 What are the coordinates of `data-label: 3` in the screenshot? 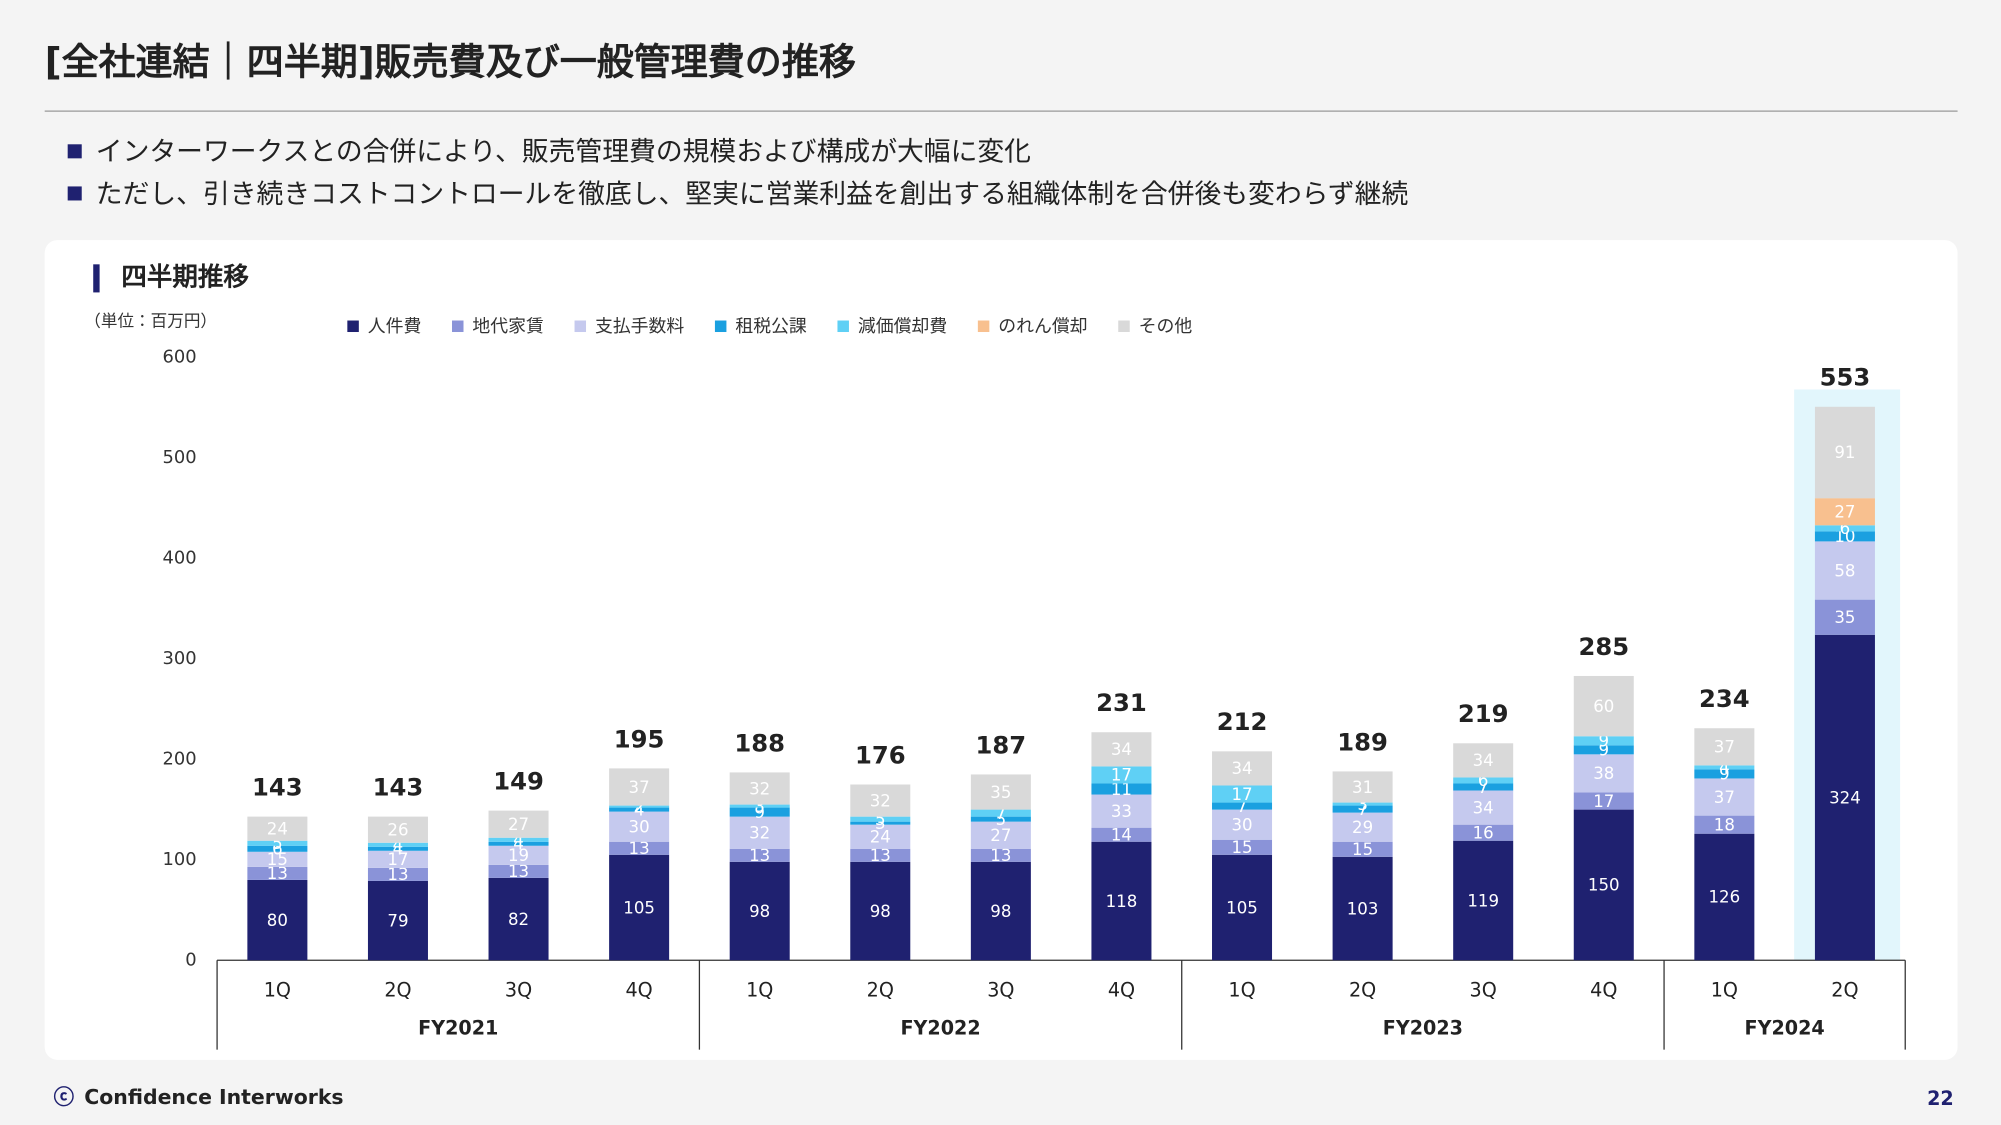 It's located at (880, 823).